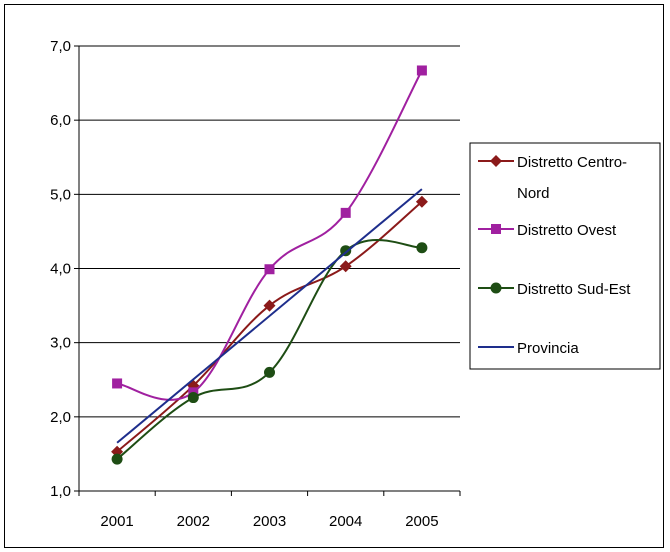  I want to click on legend-item-sud-est: Distretto Sud-Est, so click(574, 289).